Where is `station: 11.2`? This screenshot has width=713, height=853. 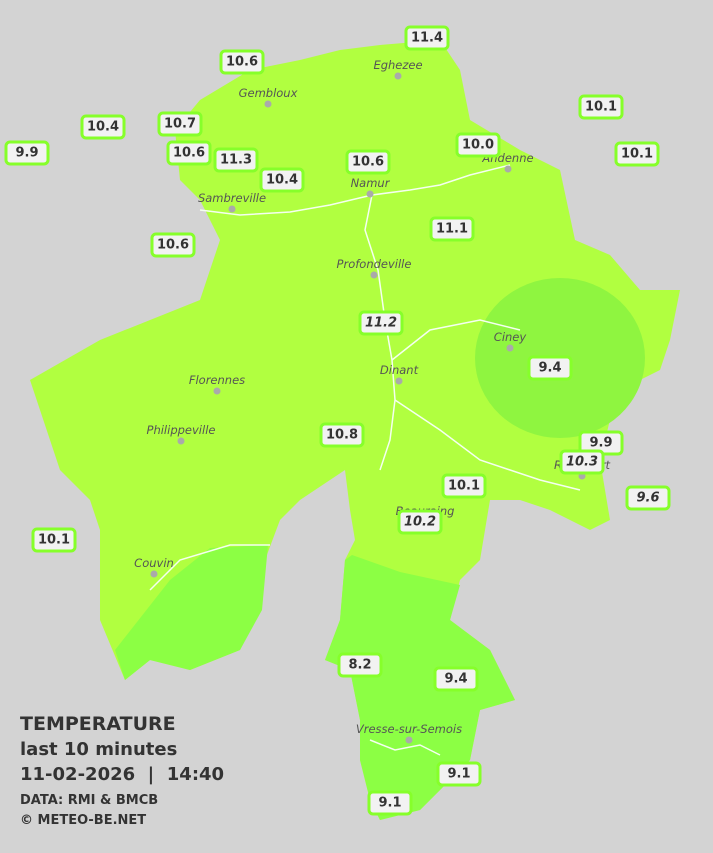
station: 11.2 is located at coordinates (381, 323).